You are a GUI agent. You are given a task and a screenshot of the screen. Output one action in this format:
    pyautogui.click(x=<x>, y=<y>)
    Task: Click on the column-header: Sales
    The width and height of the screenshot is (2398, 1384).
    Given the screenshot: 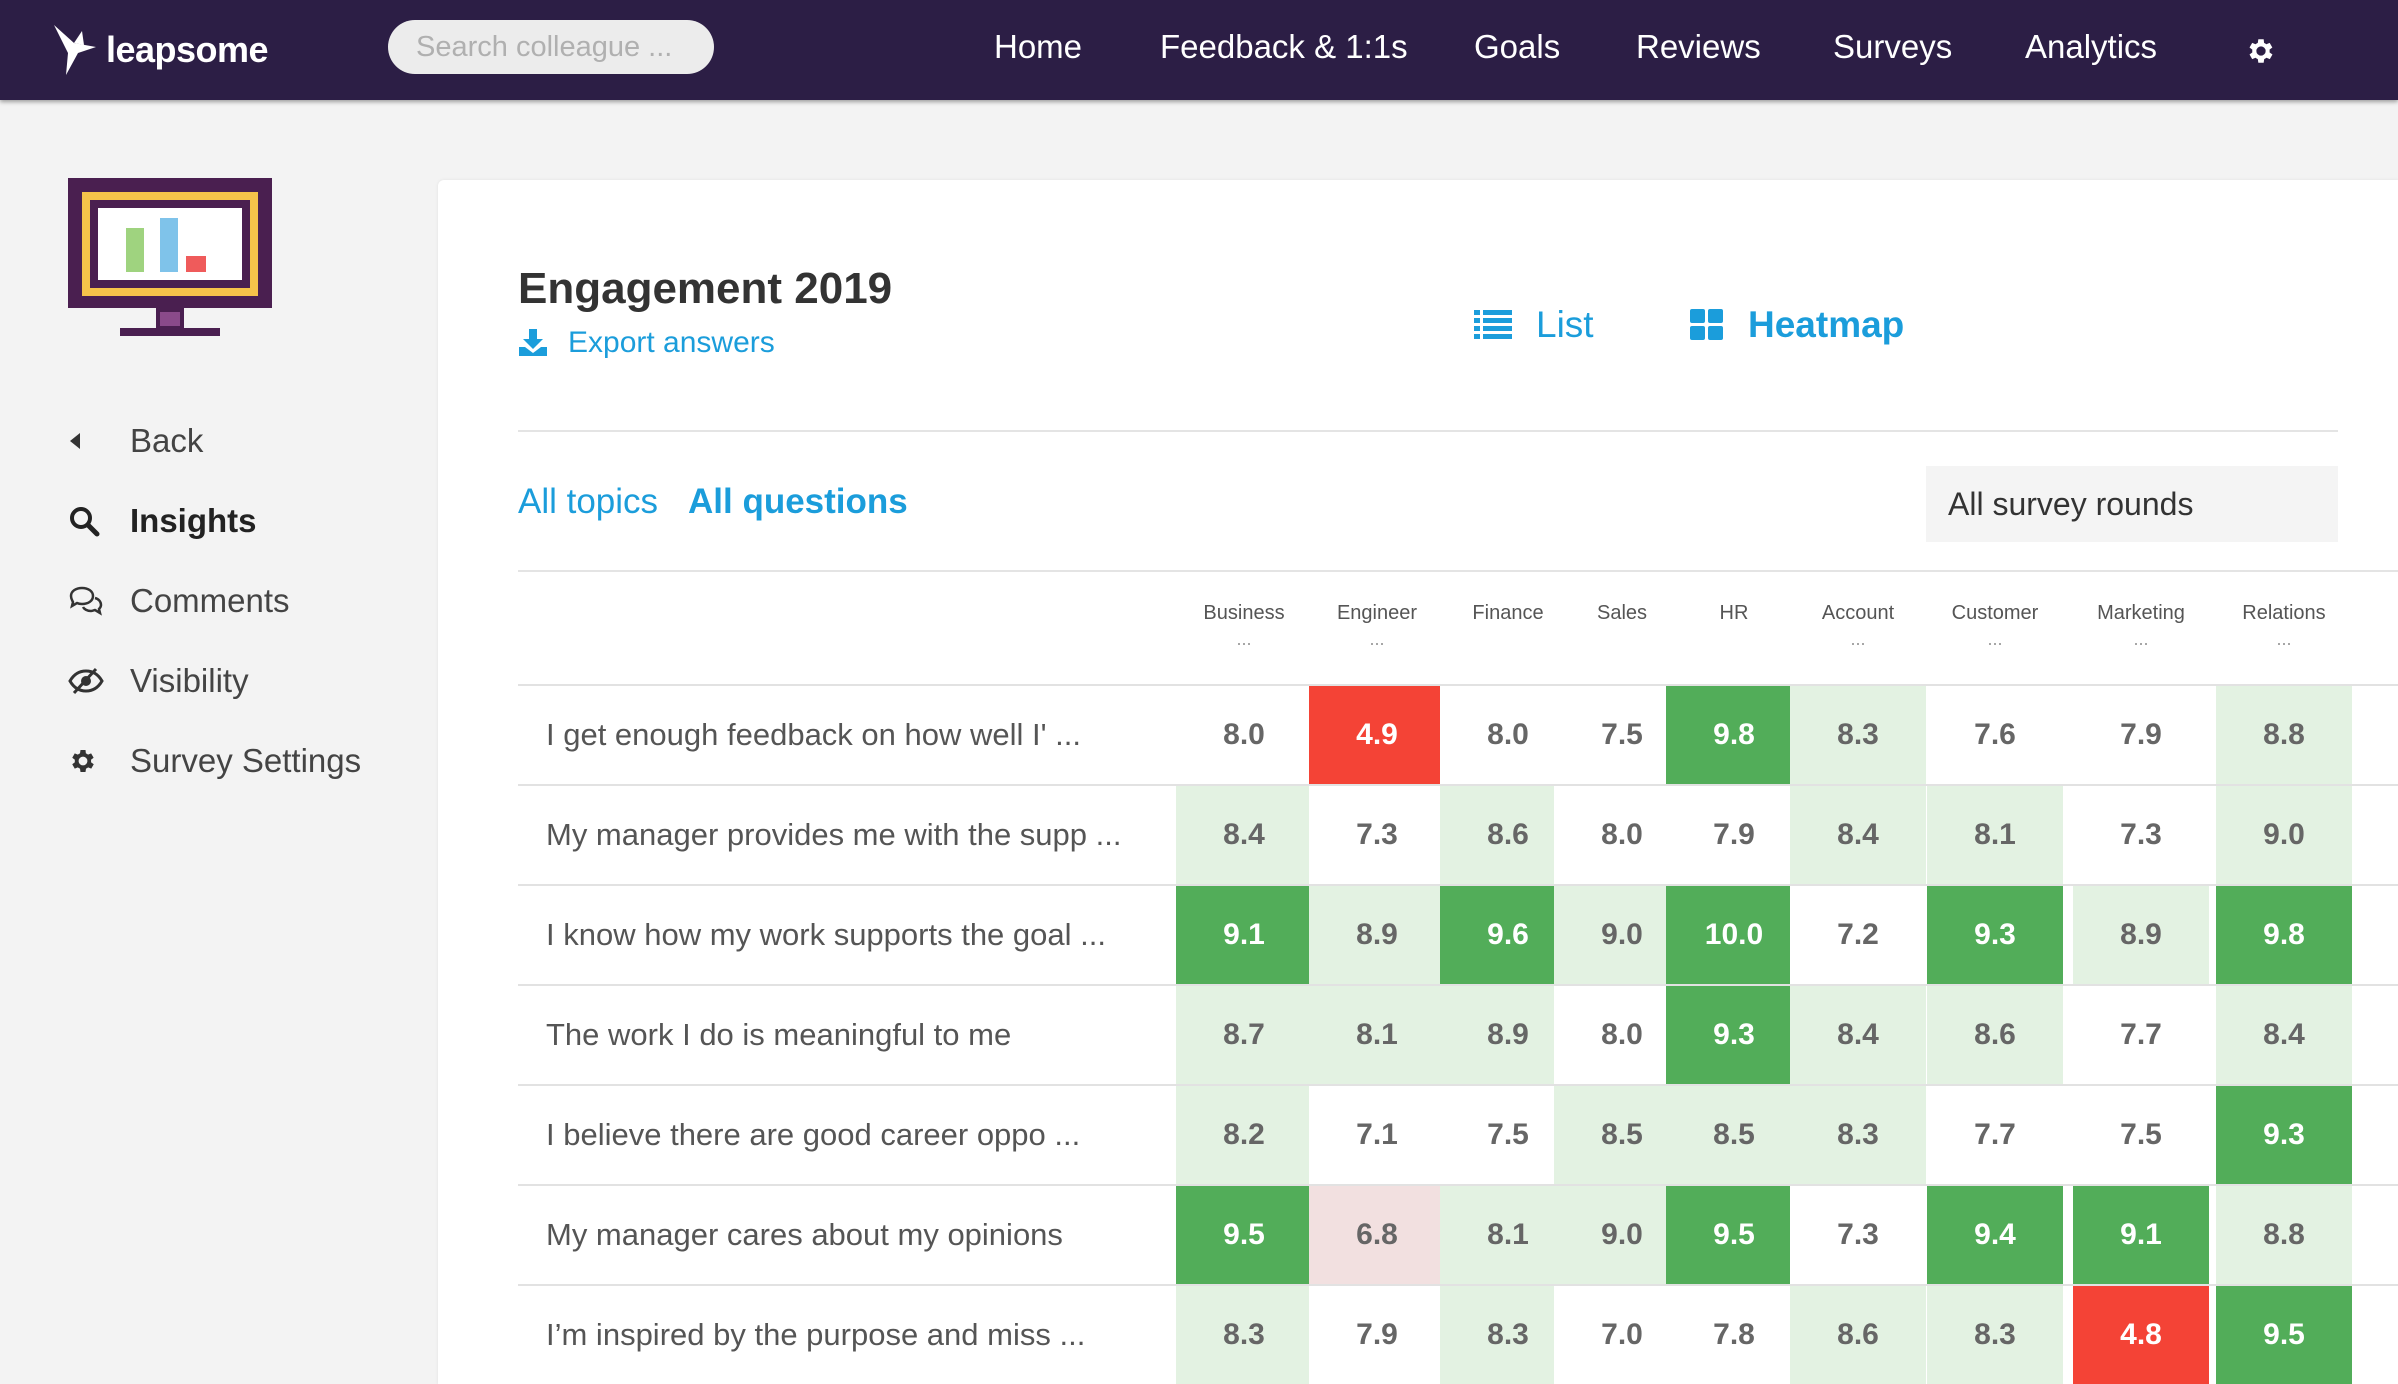 What is the action you would take?
    pyautogui.click(x=1622, y=613)
    